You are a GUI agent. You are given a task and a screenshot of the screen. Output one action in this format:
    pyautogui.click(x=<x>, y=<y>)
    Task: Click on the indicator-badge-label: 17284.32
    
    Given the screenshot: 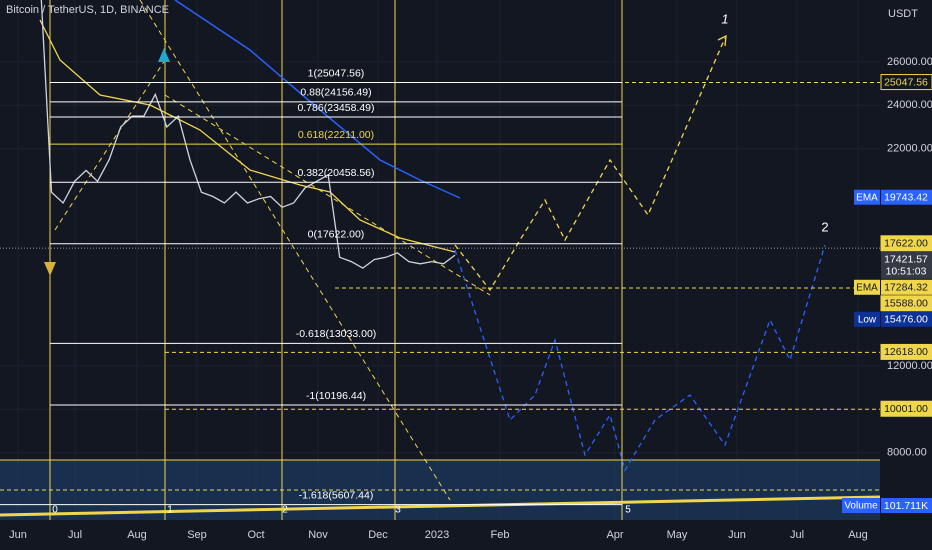 What is the action you would take?
    pyautogui.click(x=906, y=288)
    